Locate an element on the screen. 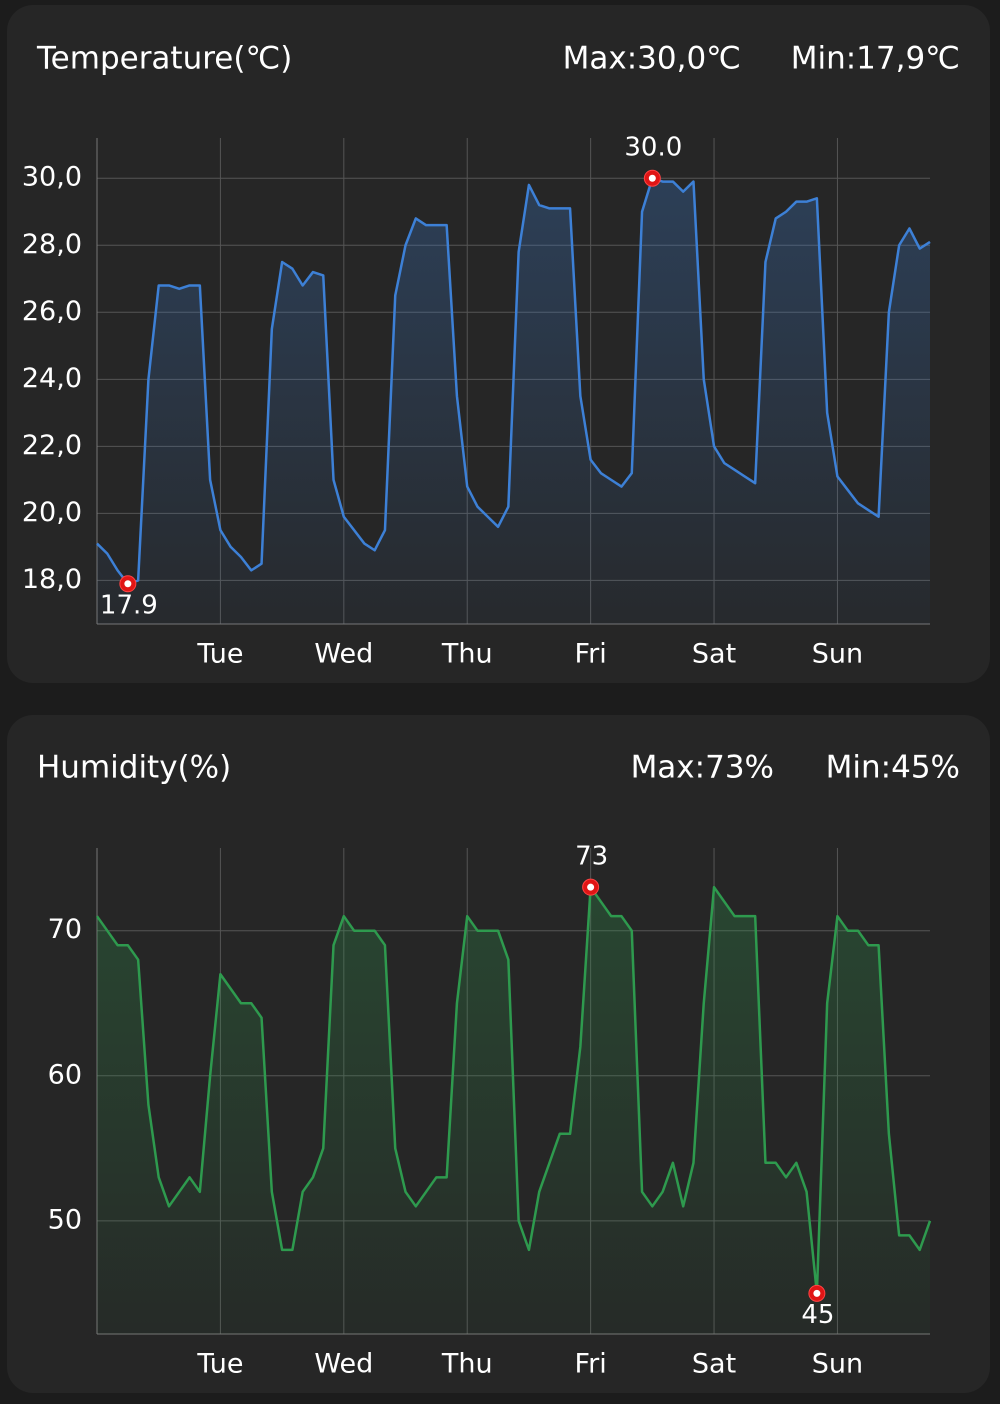 The width and height of the screenshot is (1000, 1404). y-tick-label: 60 is located at coordinates (65, 1074).